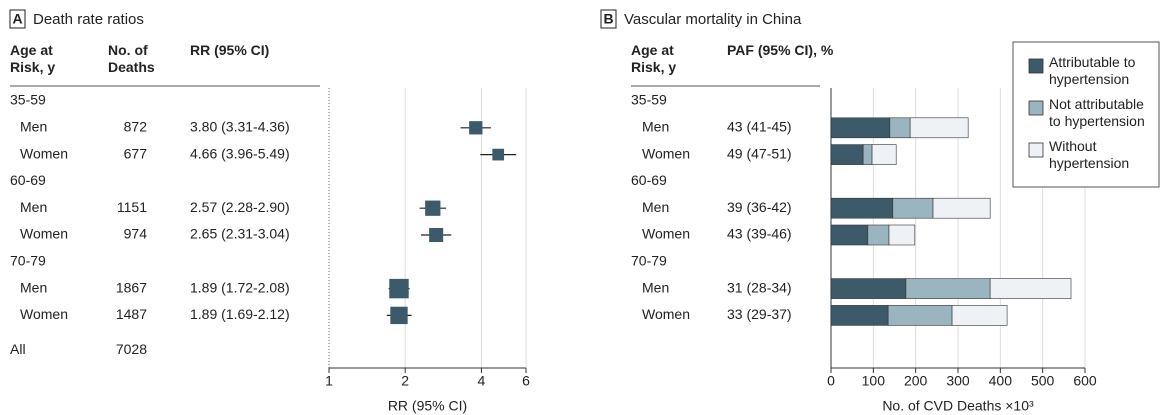 Image resolution: width=1164 pixels, height=415 pixels. Describe the element at coordinates (240, 153) in the screenshot. I see `rr-label: 4.66 (3.96-5.49)` at that location.